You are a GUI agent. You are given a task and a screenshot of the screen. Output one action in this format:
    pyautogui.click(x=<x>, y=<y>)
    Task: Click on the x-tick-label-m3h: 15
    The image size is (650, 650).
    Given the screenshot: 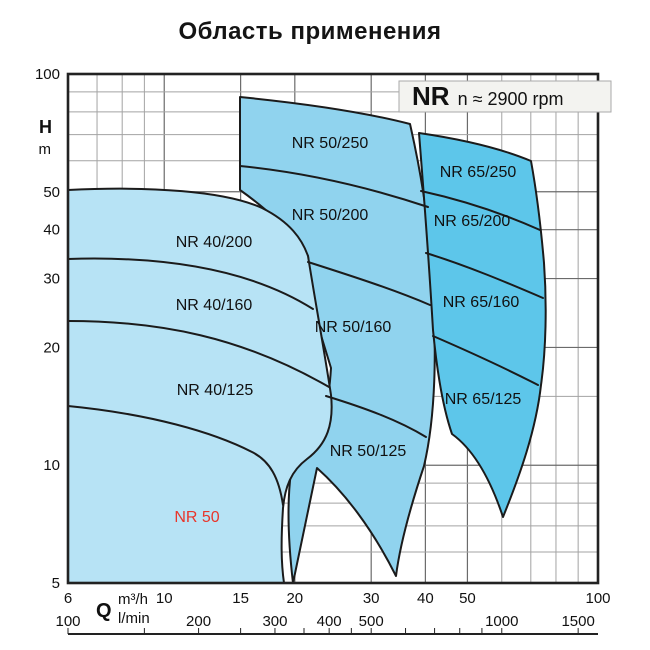 What is the action you would take?
    pyautogui.click(x=240, y=598)
    